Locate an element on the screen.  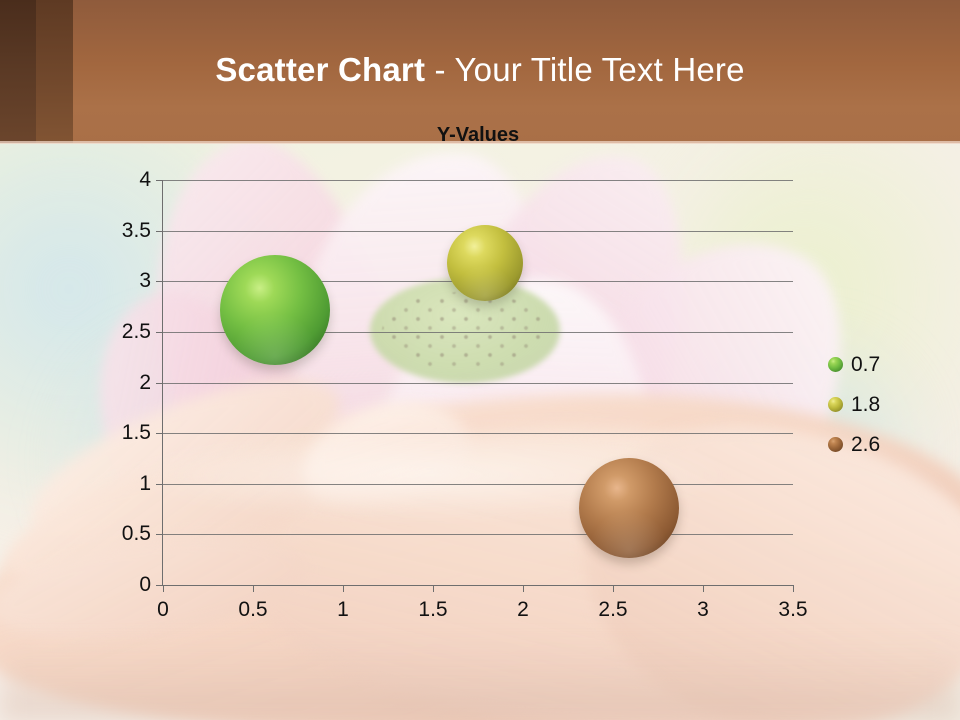
olive-sphere-icon is located at coordinates (835, 404).